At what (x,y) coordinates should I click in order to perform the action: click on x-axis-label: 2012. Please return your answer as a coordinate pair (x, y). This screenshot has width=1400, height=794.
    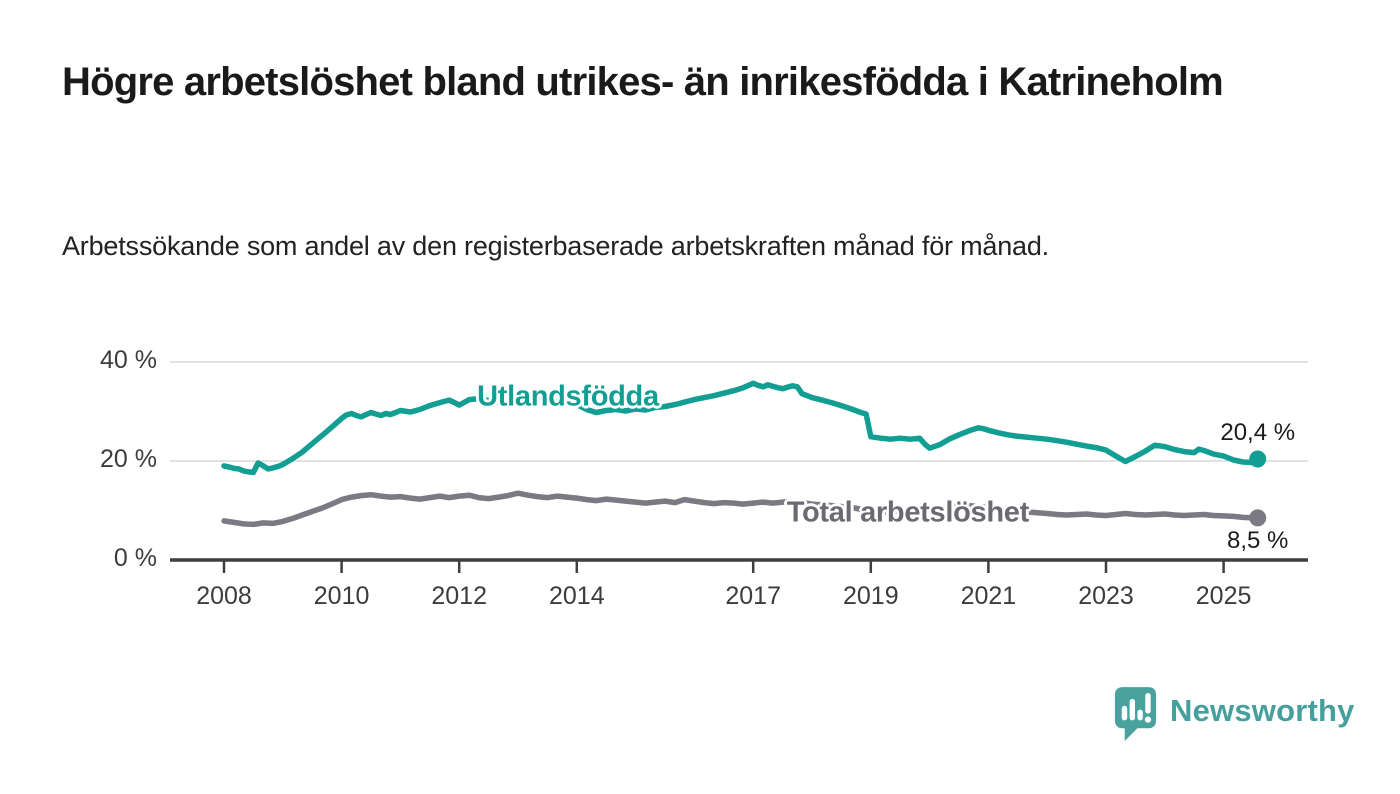
    Looking at the image, I should click on (459, 596).